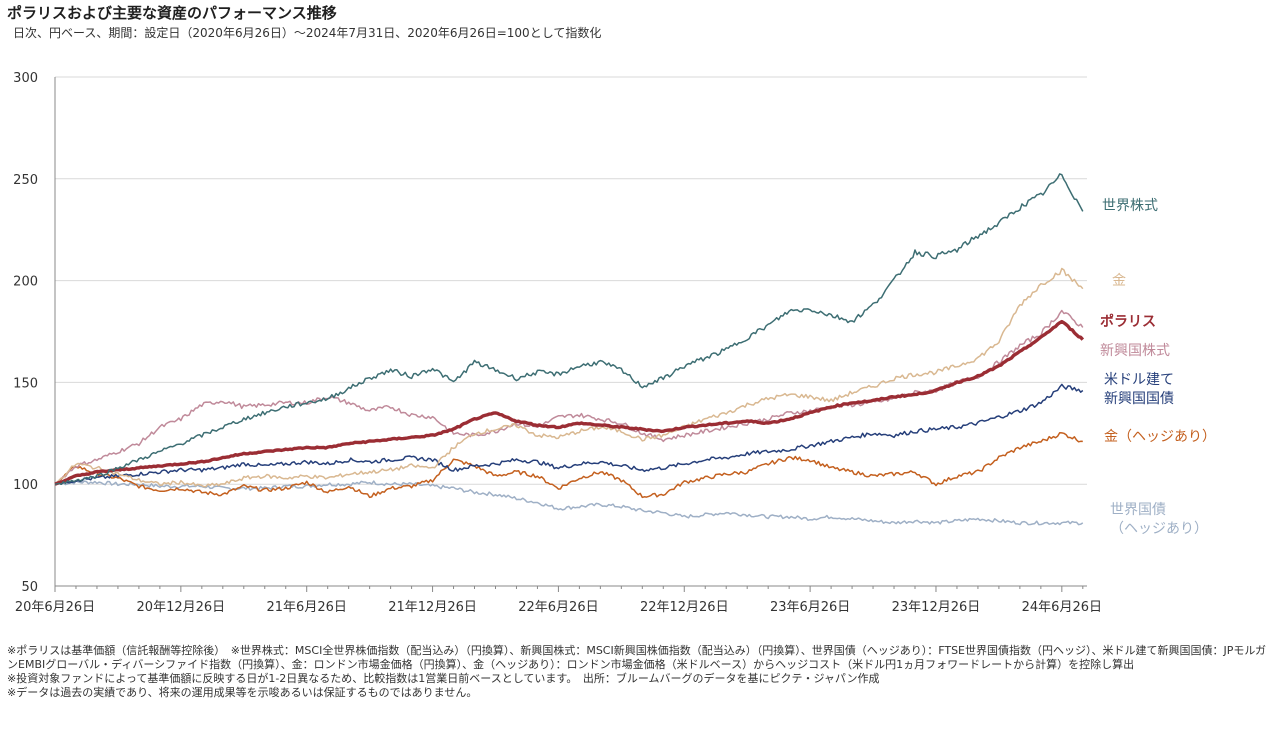  Describe the element at coordinates (34, 333) in the screenshot. I see `y-axis: 50 100 150 200 250 300` at that location.